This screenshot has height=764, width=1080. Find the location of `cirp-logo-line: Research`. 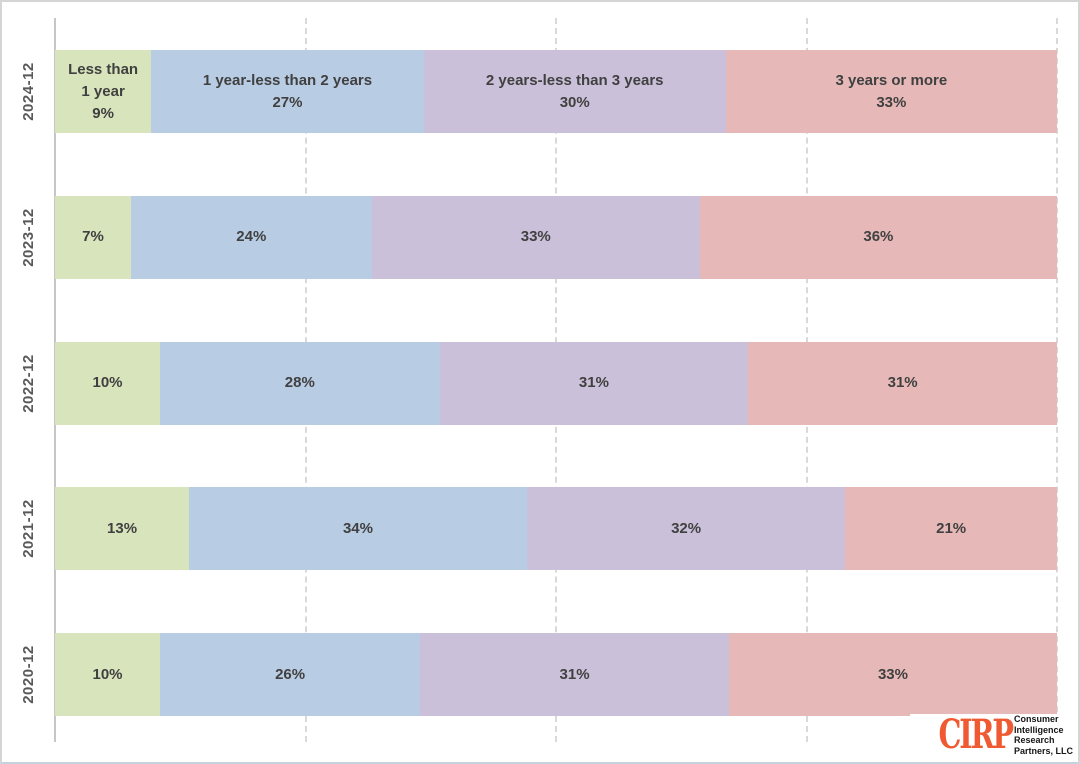

cirp-logo-line: Research is located at coordinates (1034, 740).